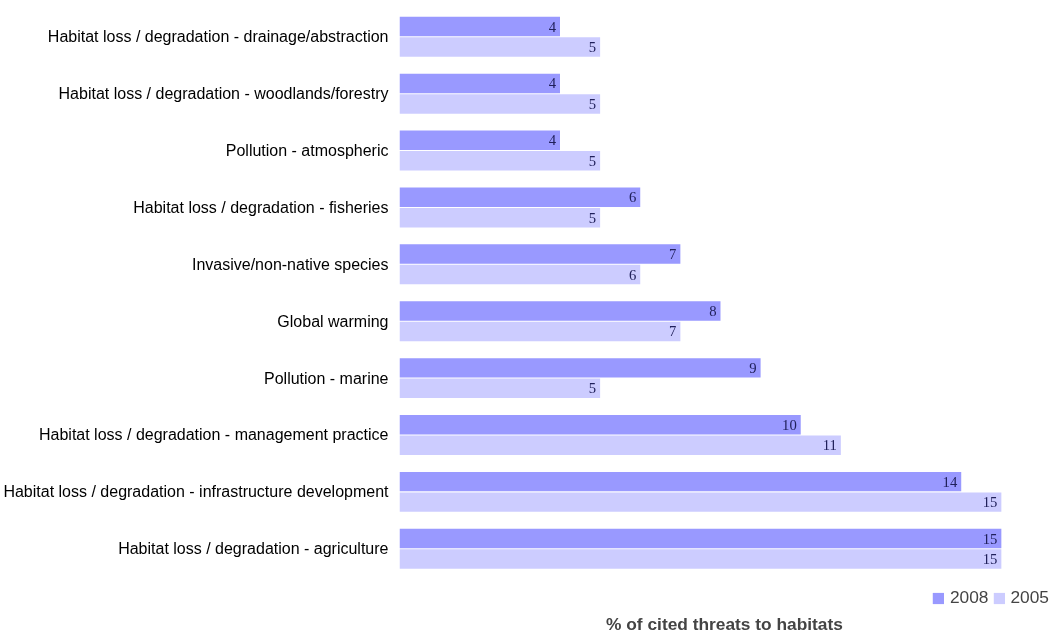 This screenshot has height=636, width=1054. Describe the element at coordinates (1029, 597) in the screenshot. I see `legend-label: 2005` at that location.